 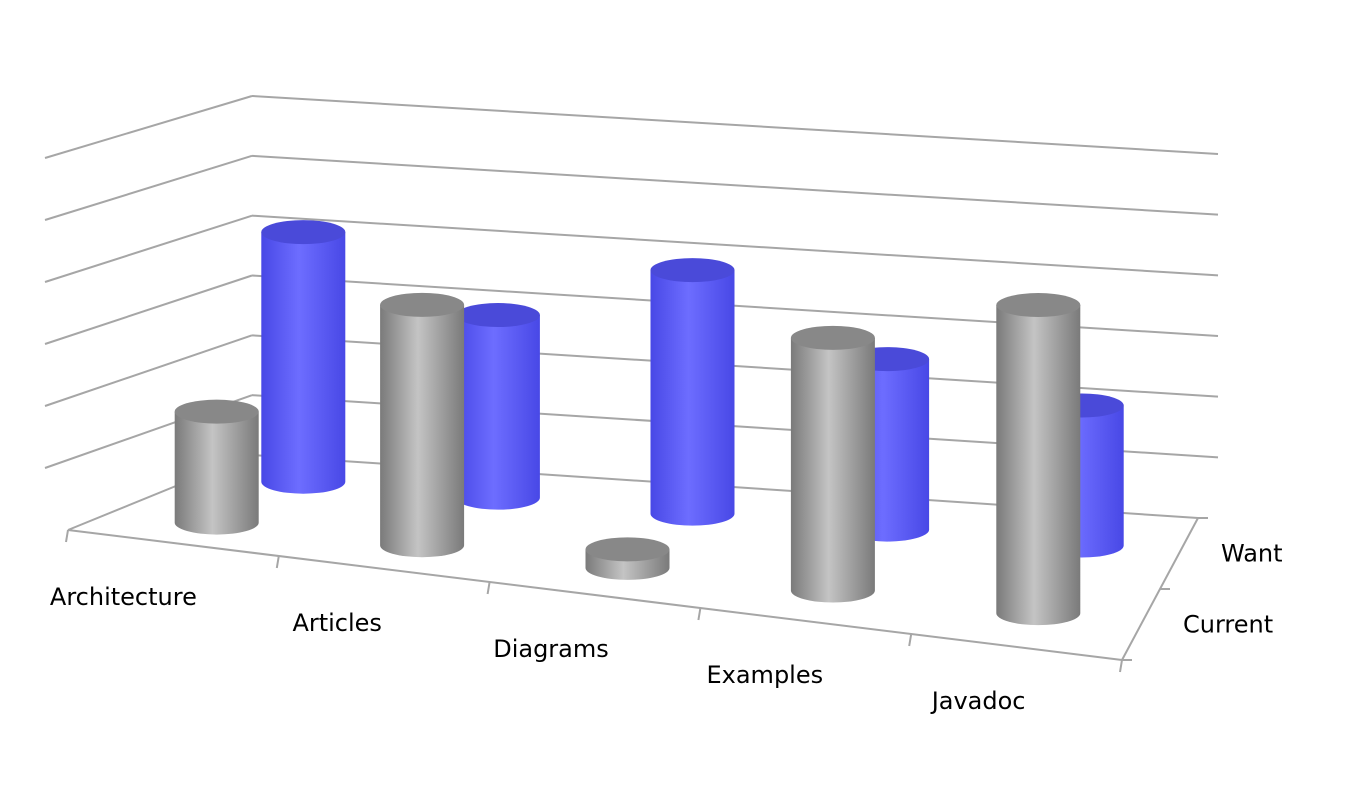 I want to click on bar-current-architecture, so click(x=216, y=467).